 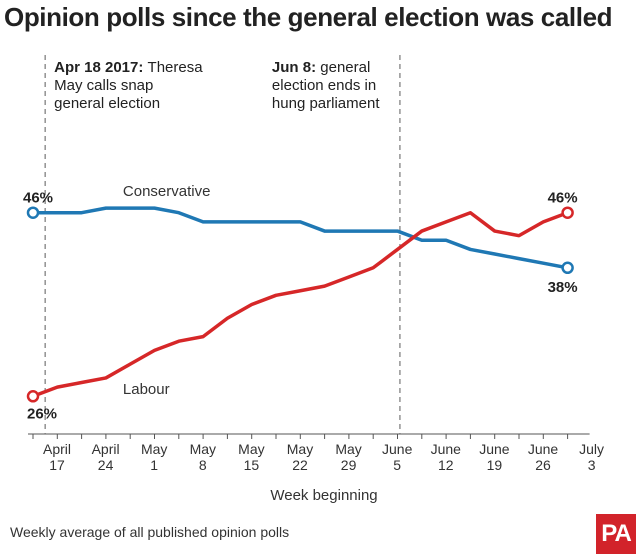 I want to click on series-label-conservative: Conservative, so click(x=167, y=191).